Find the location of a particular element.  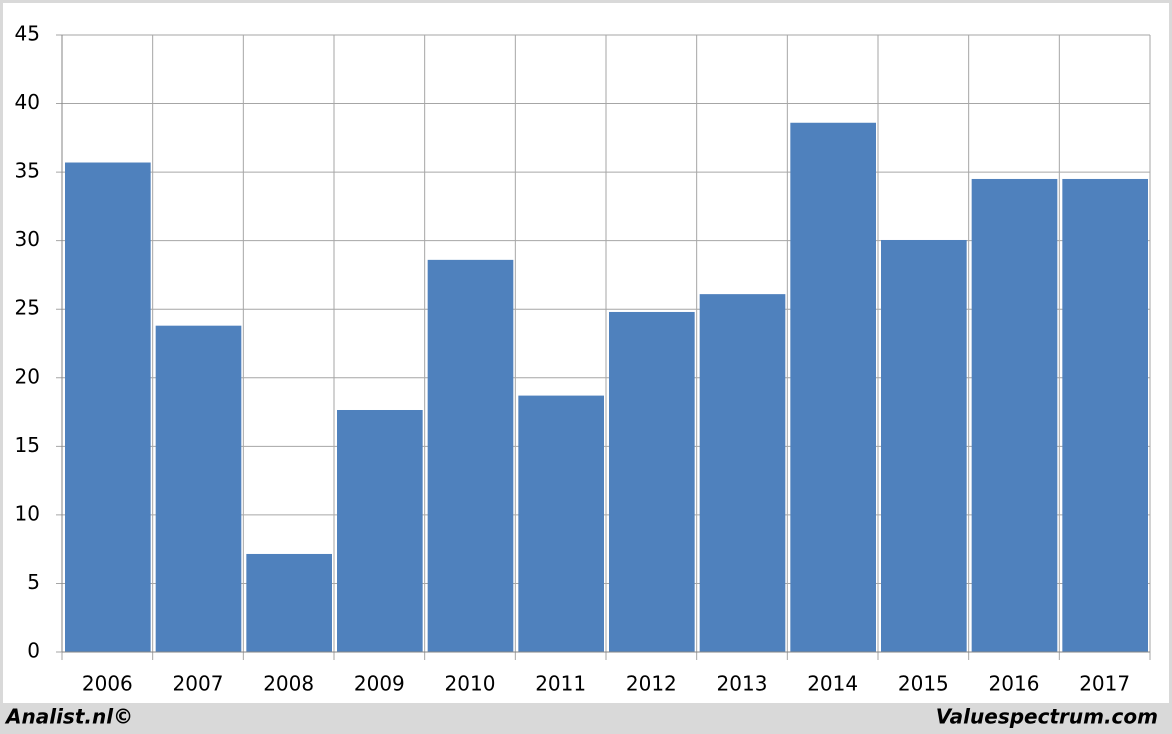

footer-left: Analist.nl© is located at coordinates (68, 717).